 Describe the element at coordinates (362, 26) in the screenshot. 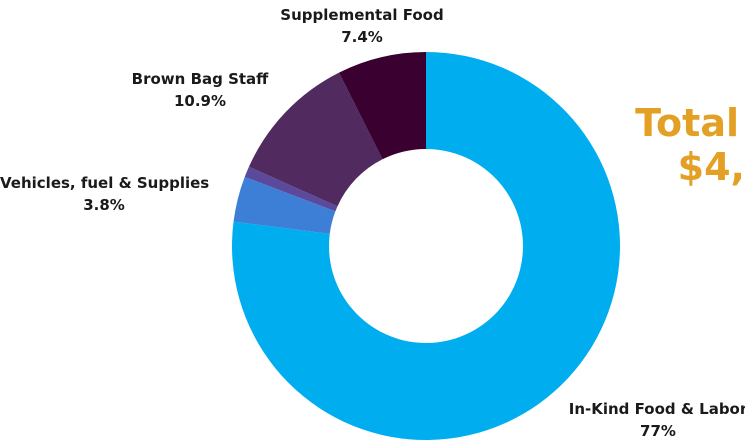

I see `label-supplemental-food: Supplemental Food 7.4%` at that location.